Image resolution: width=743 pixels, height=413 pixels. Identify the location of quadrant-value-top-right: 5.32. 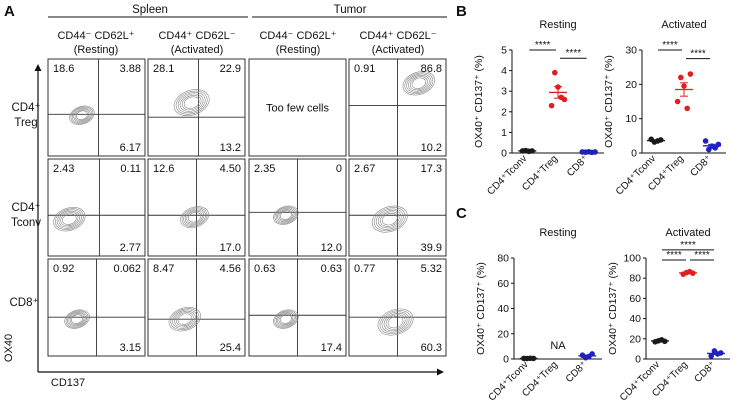
(431, 269).